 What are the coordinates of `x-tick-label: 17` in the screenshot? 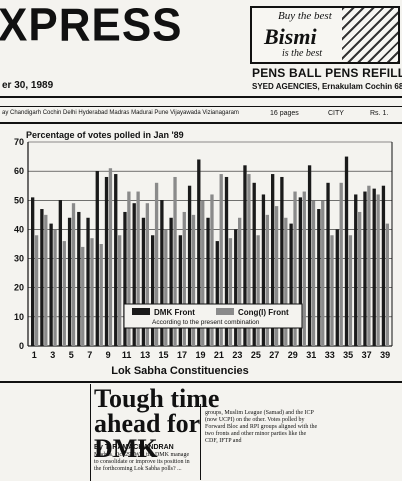 It's located at (182, 355).